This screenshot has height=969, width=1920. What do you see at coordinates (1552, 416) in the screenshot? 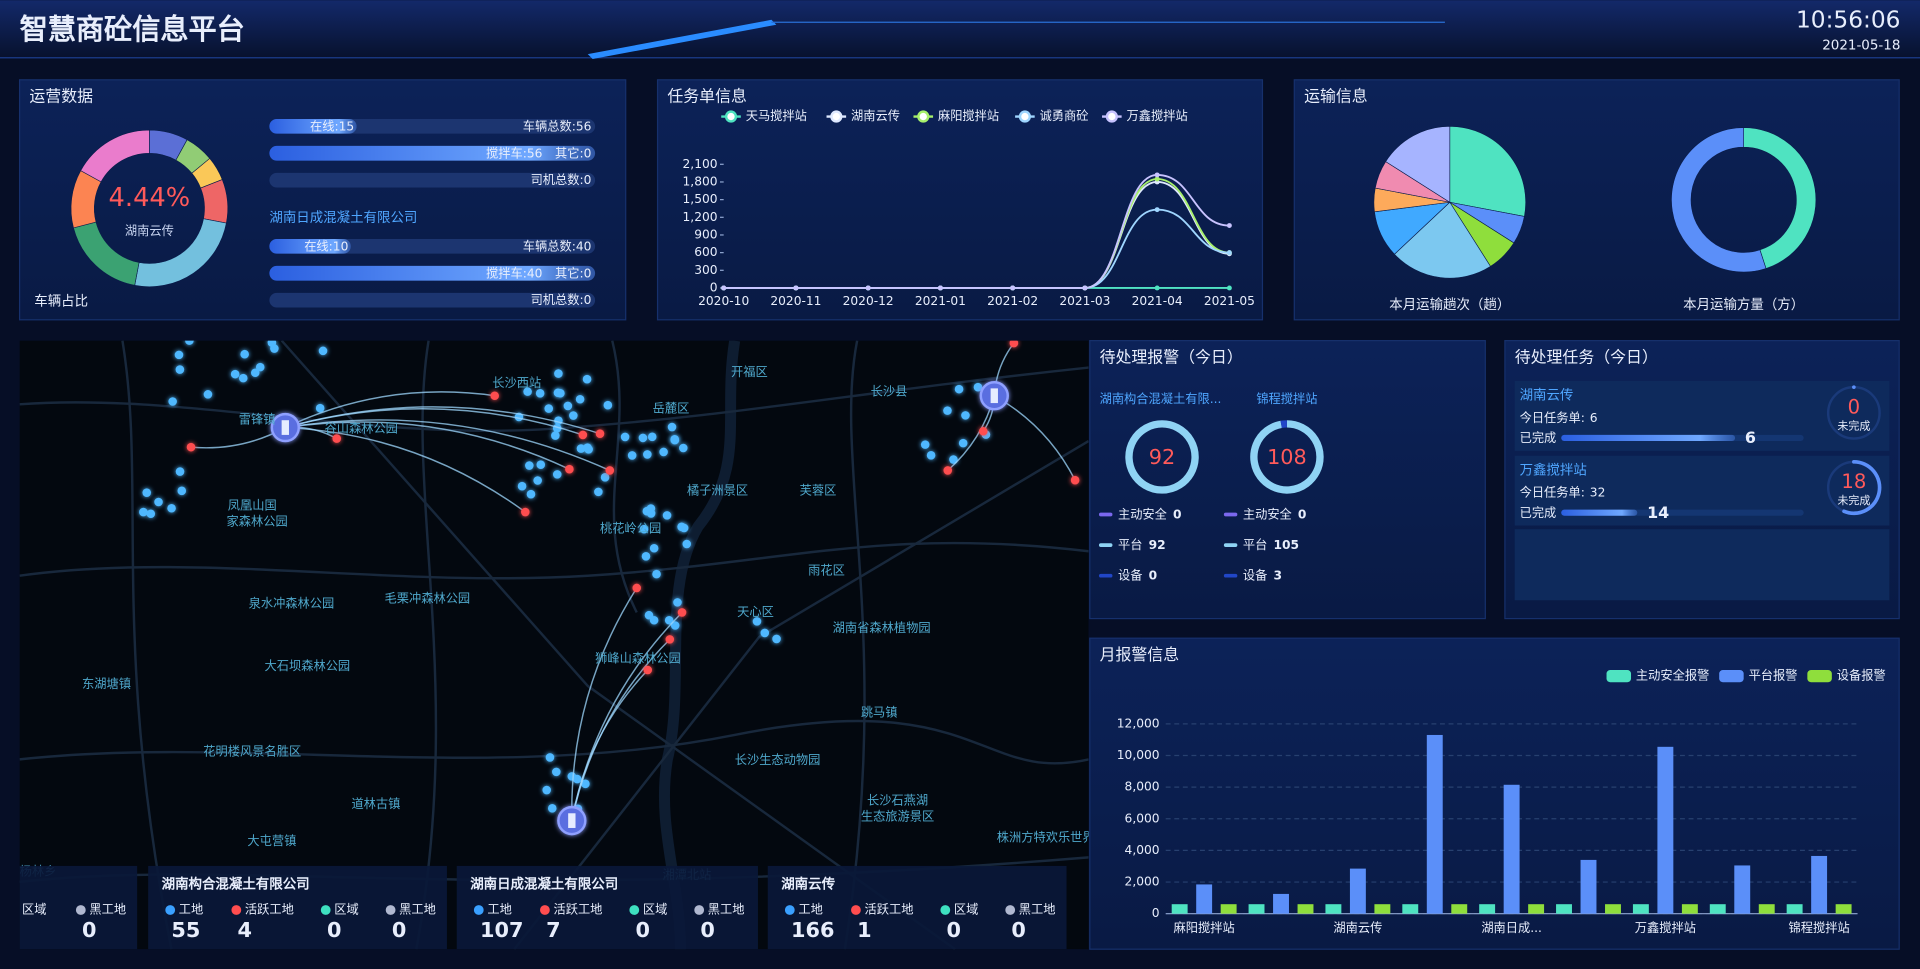
I see `task-total-label: 今日任务单:` at bounding box center [1552, 416].